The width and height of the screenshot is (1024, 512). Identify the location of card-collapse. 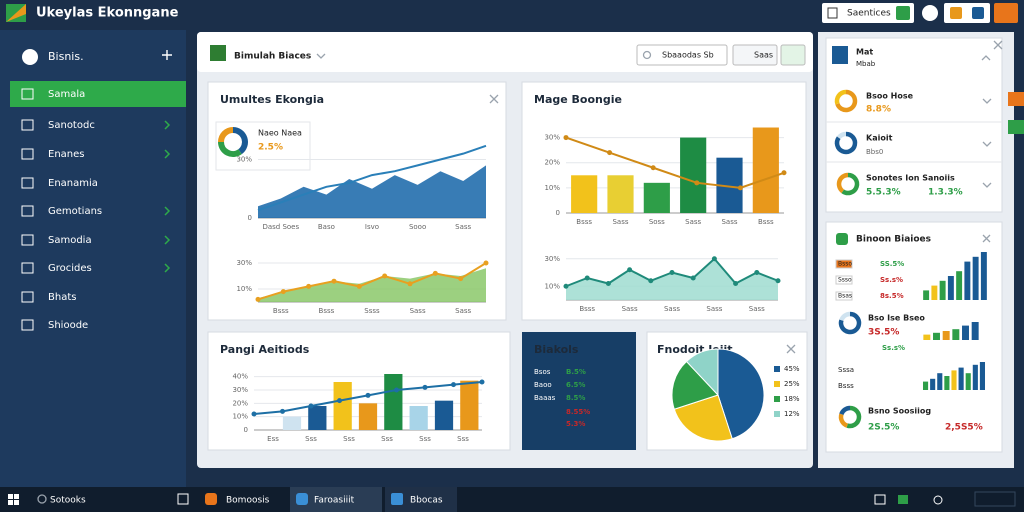
(986, 58).